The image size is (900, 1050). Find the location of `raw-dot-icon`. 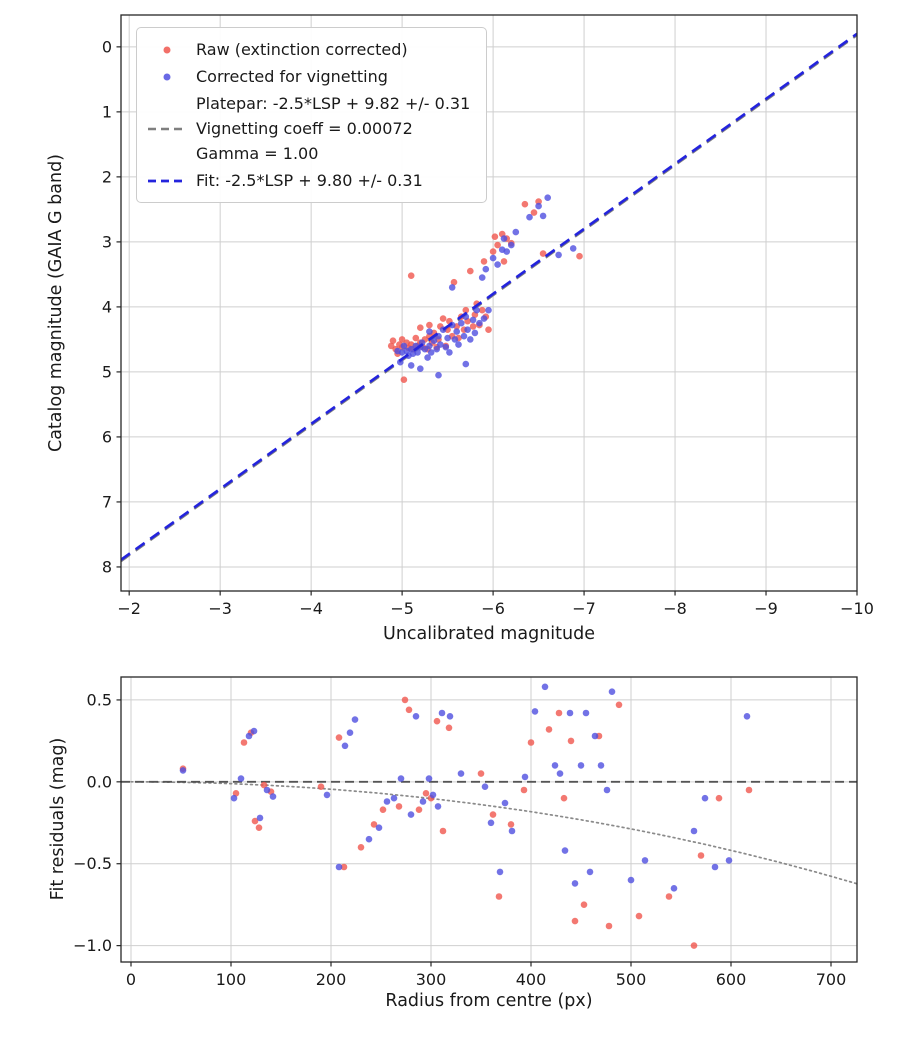

raw-dot-icon is located at coordinates (167, 50).